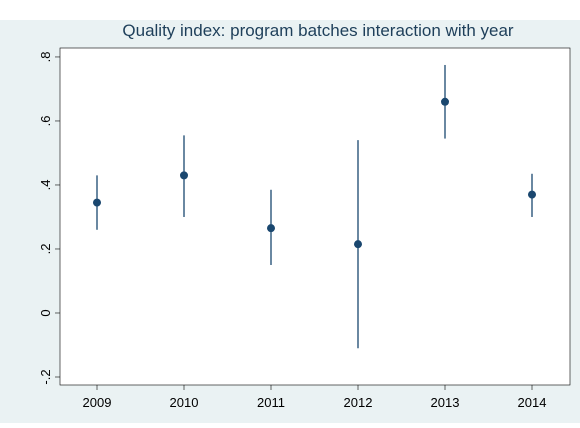 The image size is (580, 428). I want to click on y-tick-label: .8, so click(45, 57).